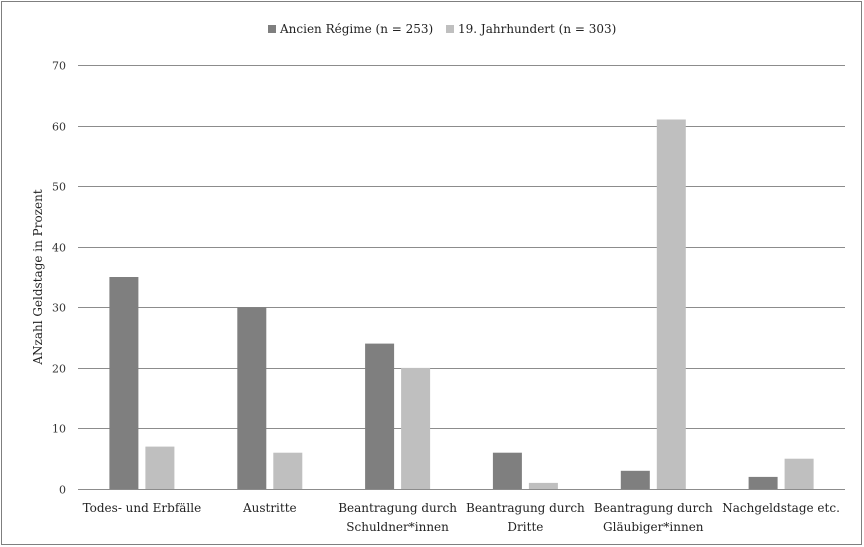  Describe the element at coordinates (525, 527) in the screenshot. I see `x-category-label-line: Dritte` at that location.